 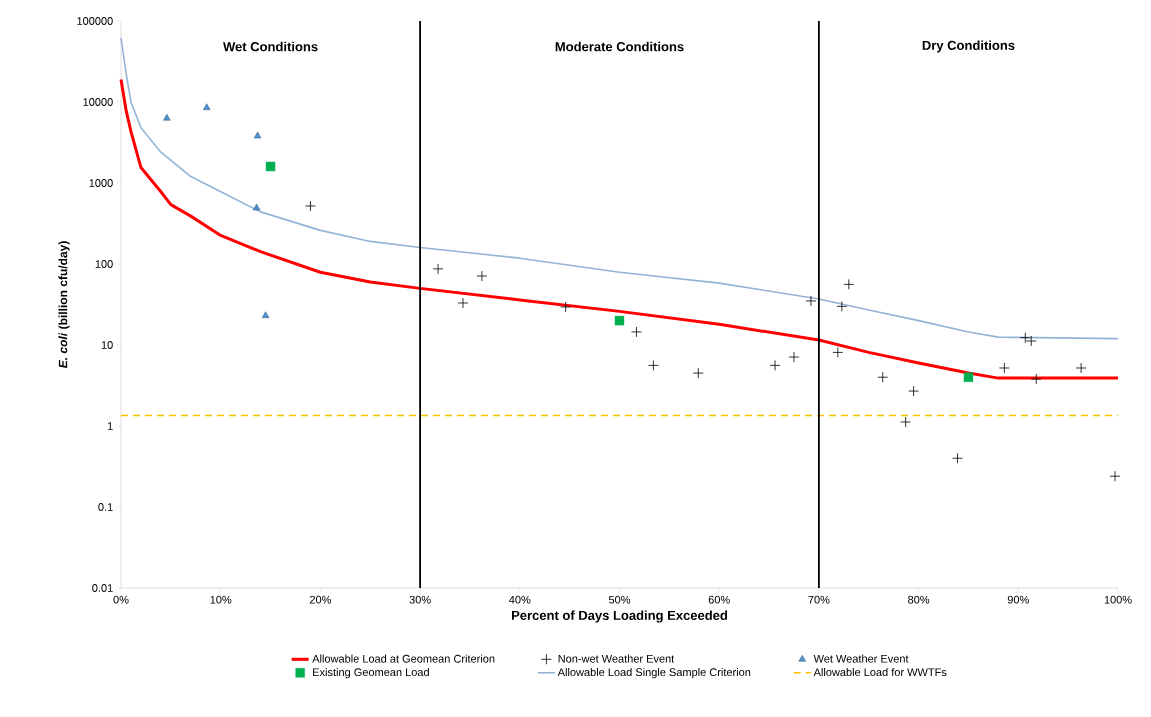 I want to click on y-tick-label: 100, so click(x=104, y=264).